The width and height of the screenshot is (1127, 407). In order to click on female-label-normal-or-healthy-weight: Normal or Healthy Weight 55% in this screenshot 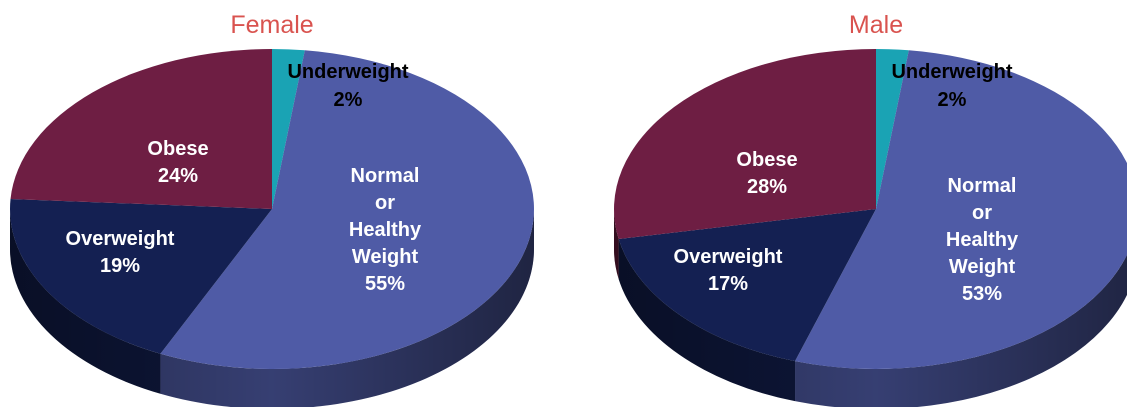, I will do `click(385, 230)`.